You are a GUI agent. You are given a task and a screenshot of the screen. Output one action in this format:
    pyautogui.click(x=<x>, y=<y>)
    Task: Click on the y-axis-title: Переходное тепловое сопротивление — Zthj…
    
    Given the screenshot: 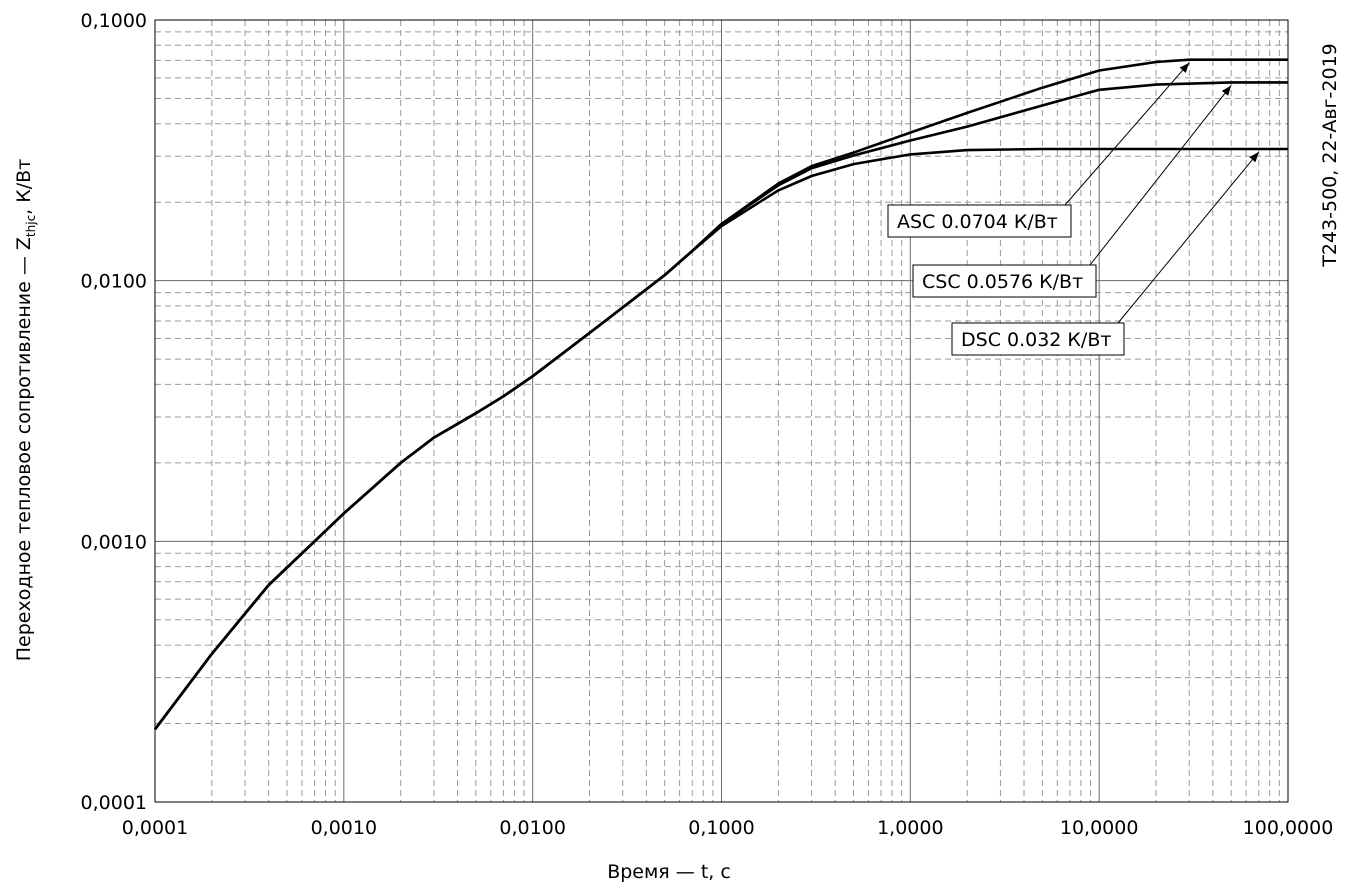 What is the action you would take?
    pyautogui.click(x=25, y=410)
    